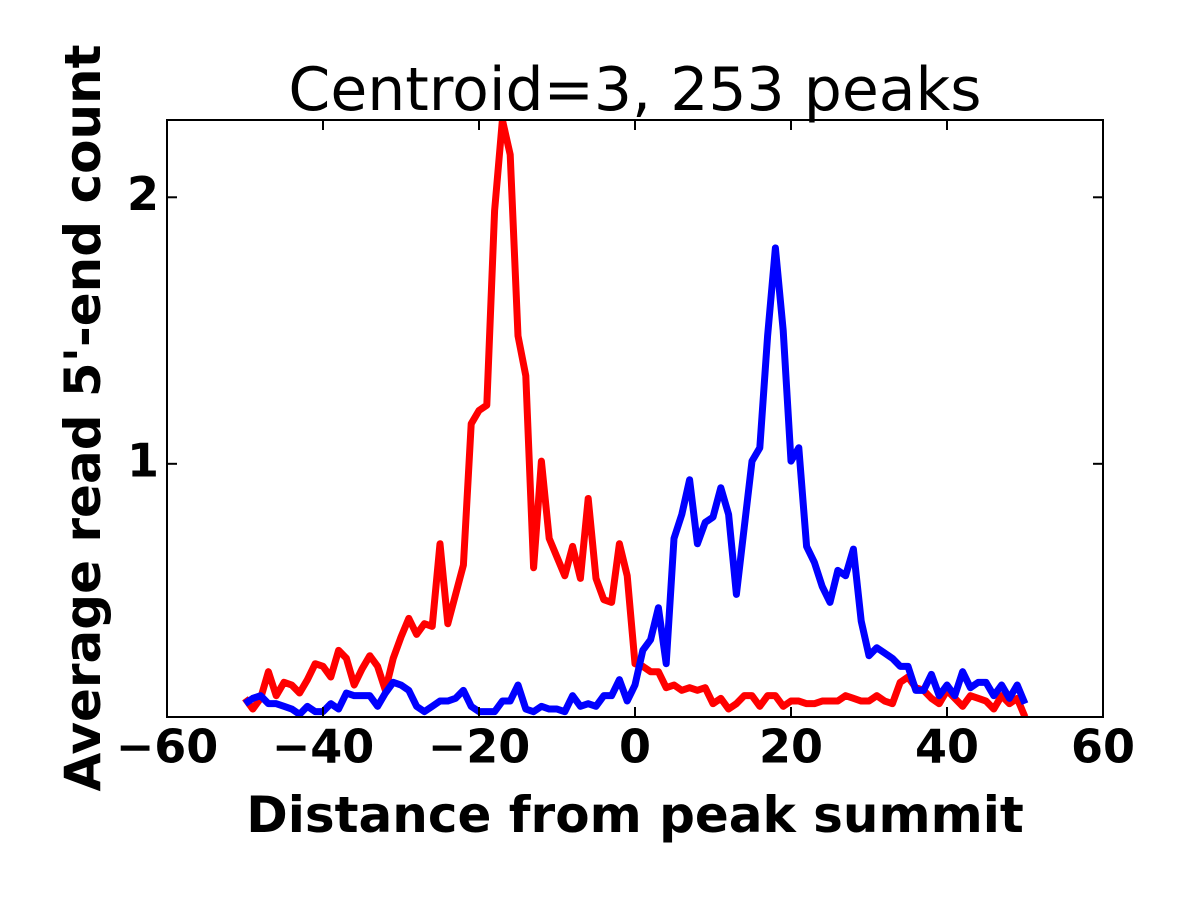 This screenshot has width=1200, height=900. What do you see at coordinates (143, 194) in the screenshot?
I see `y-tick-label: 2` at bounding box center [143, 194].